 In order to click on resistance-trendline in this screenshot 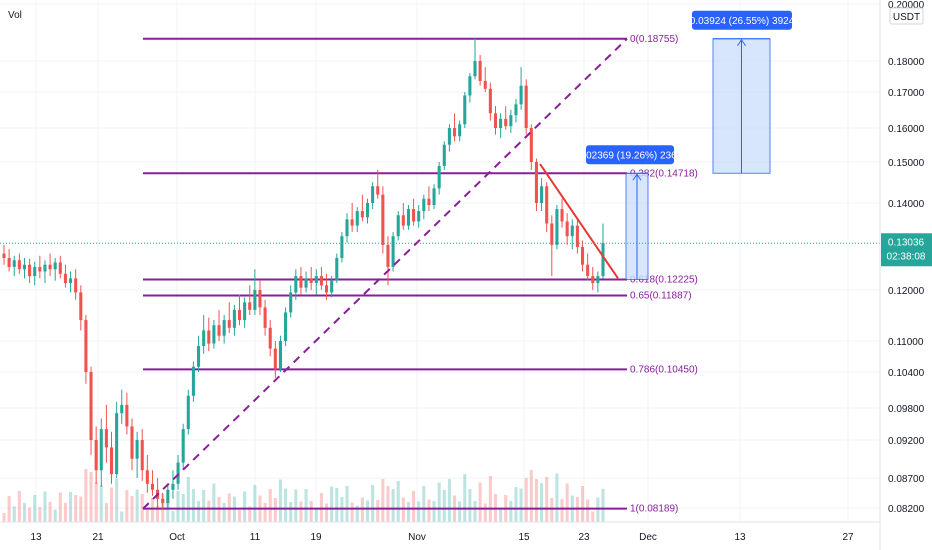, I will do `click(579, 221)`.